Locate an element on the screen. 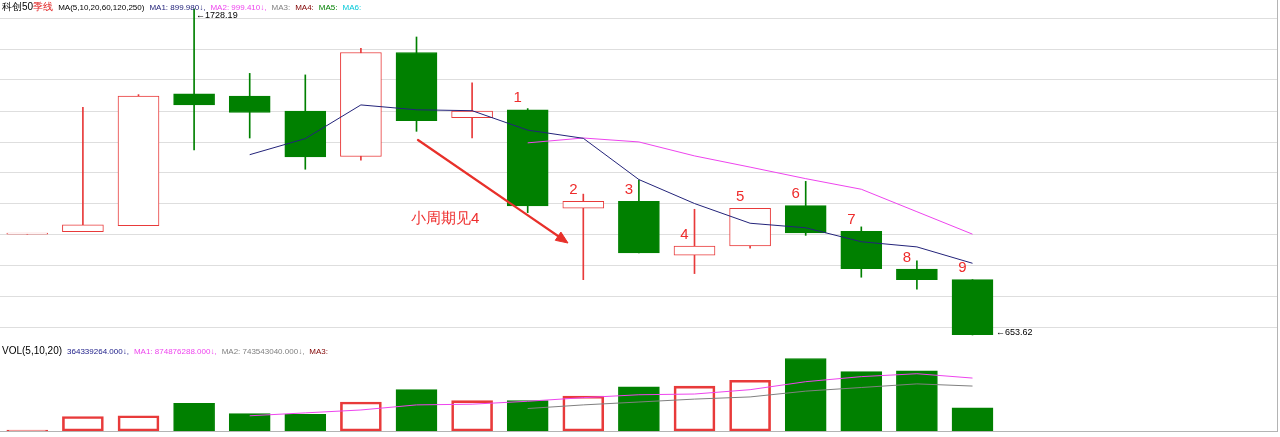 The height and width of the screenshot is (437, 1280). annotation: ←653.62 is located at coordinates (1014, 332).